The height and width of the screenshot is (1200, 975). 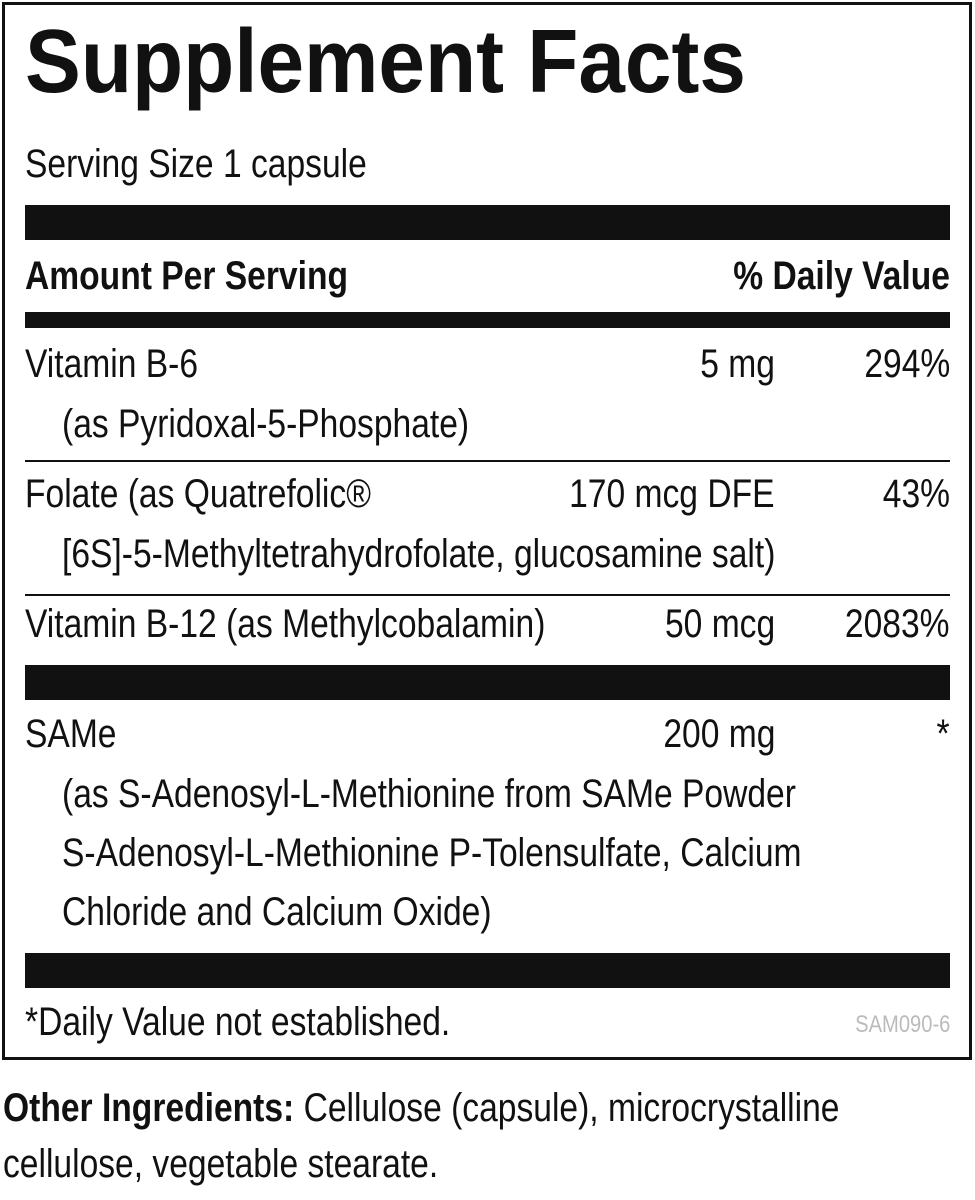 What do you see at coordinates (737, 364) in the screenshot?
I see `nutrient-amount: 5 mg` at bounding box center [737, 364].